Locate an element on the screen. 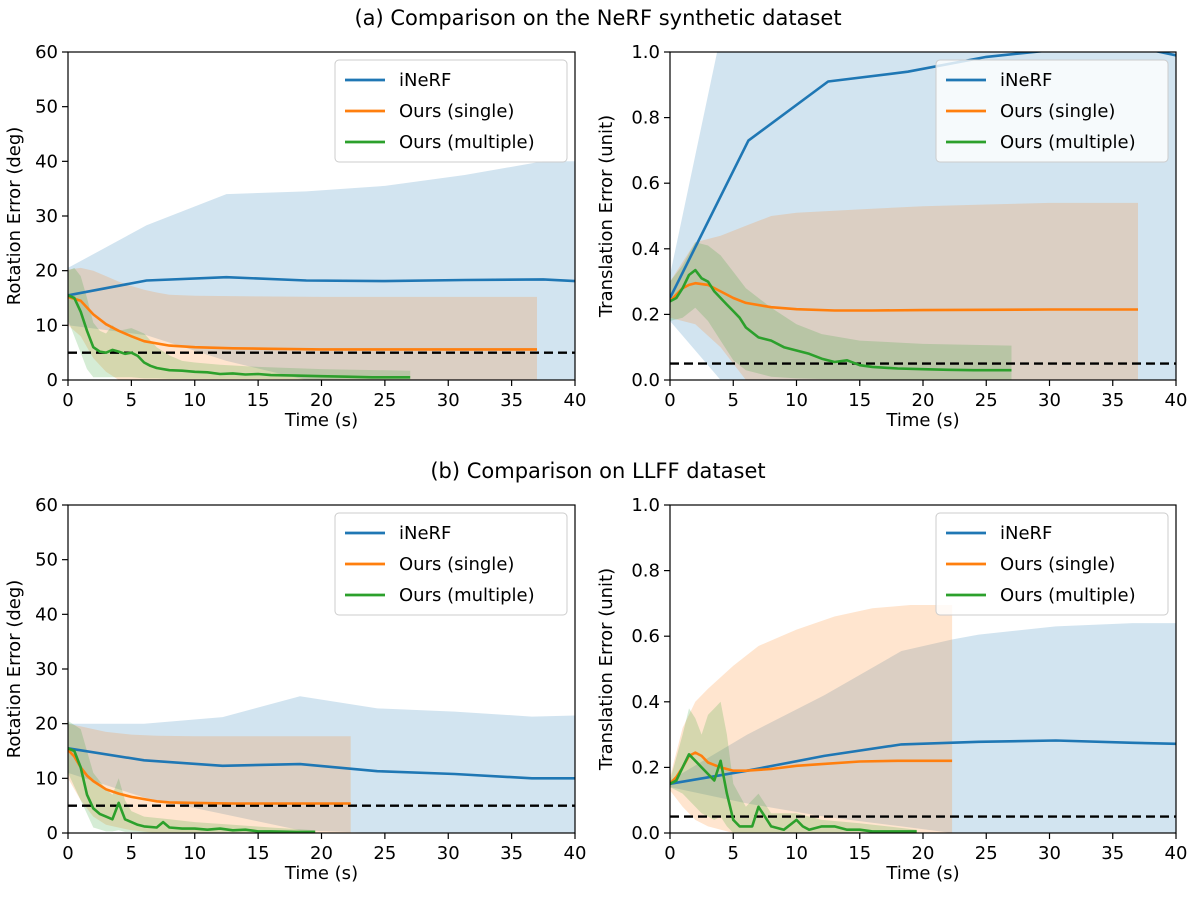 This screenshot has width=1196, height=897. section-b-title: (b) Comparison on LLFF dataset is located at coordinates (597, 471).